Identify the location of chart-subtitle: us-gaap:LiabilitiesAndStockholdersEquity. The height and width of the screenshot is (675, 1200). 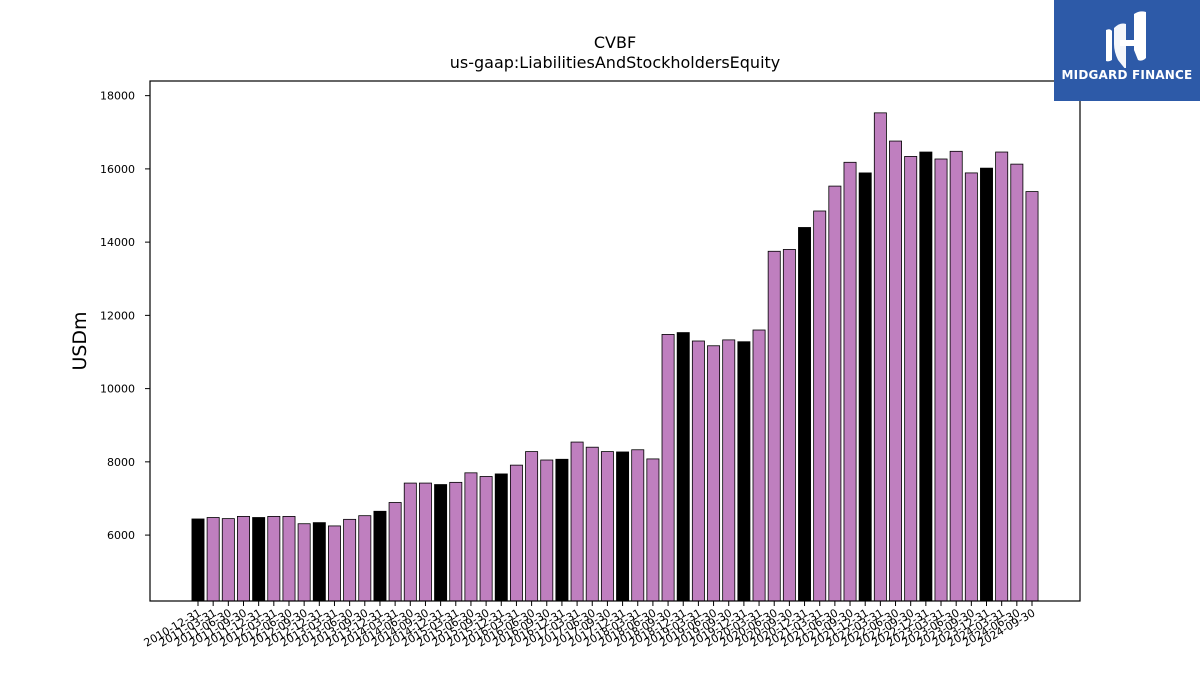
(615, 62).